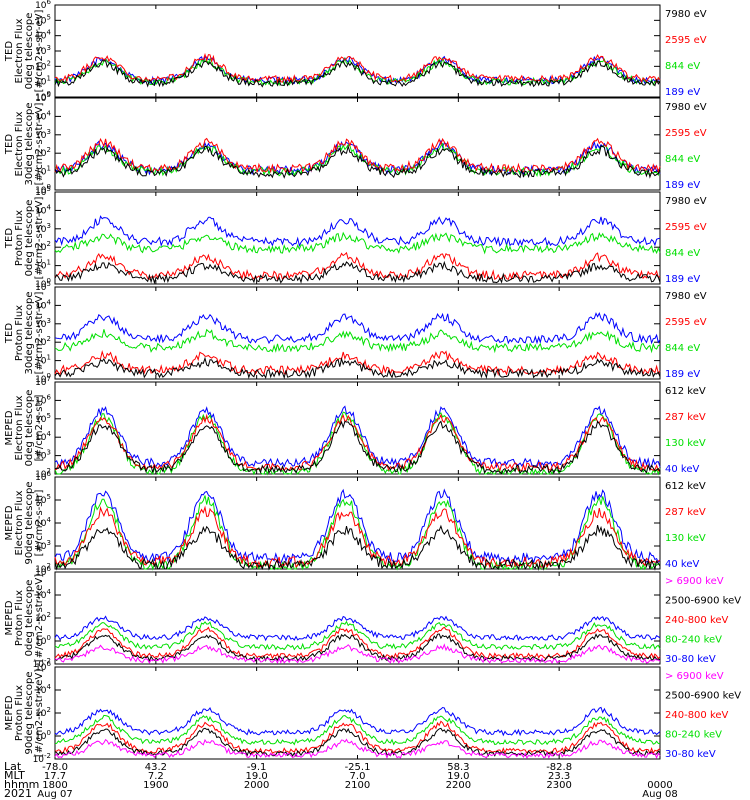  I want to click on x-row-label-hhmm: hhmm, so click(21, 784).